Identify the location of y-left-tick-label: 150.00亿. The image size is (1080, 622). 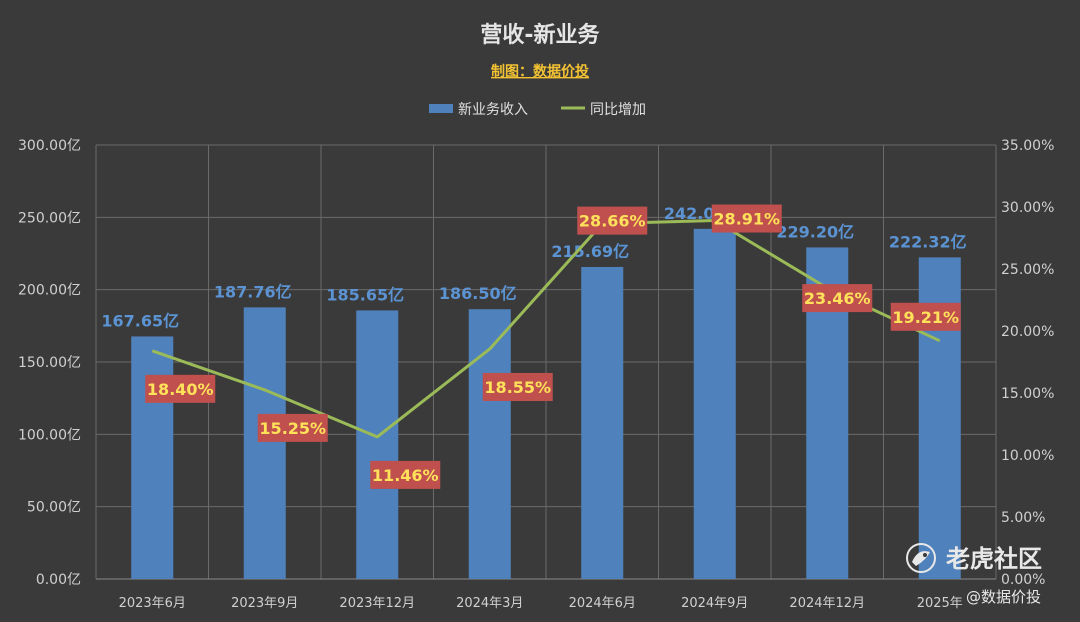
(49, 363).